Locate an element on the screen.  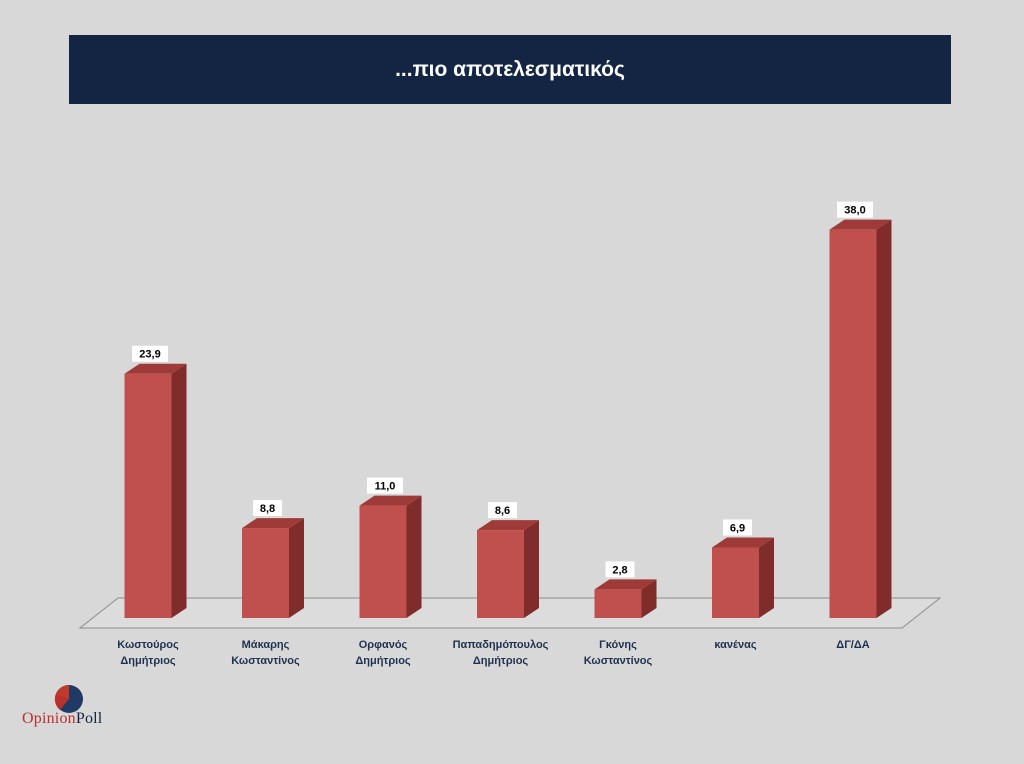
title-bar: ...πιο αποτελεσματικός is located at coordinates (510, 69).